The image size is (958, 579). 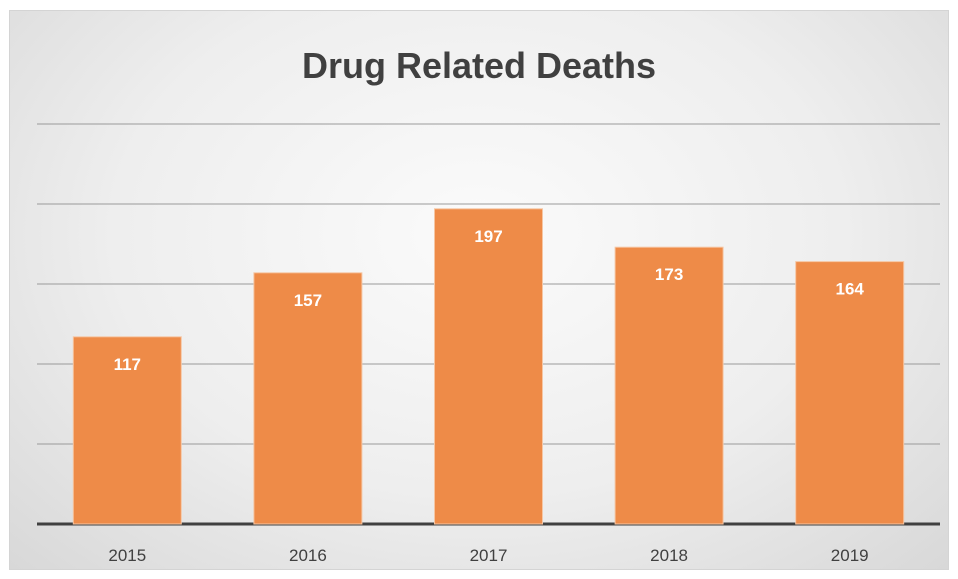 I want to click on x-tick-label-2018: 2018, so click(x=669, y=555).